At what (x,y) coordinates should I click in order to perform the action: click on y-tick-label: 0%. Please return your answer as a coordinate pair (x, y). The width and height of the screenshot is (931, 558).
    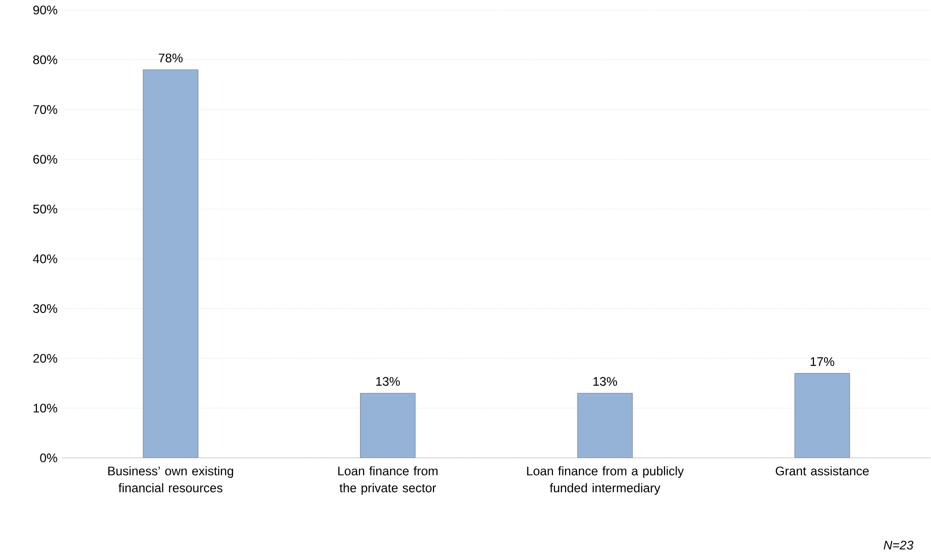
    Looking at the image, I should click on (49, 458).